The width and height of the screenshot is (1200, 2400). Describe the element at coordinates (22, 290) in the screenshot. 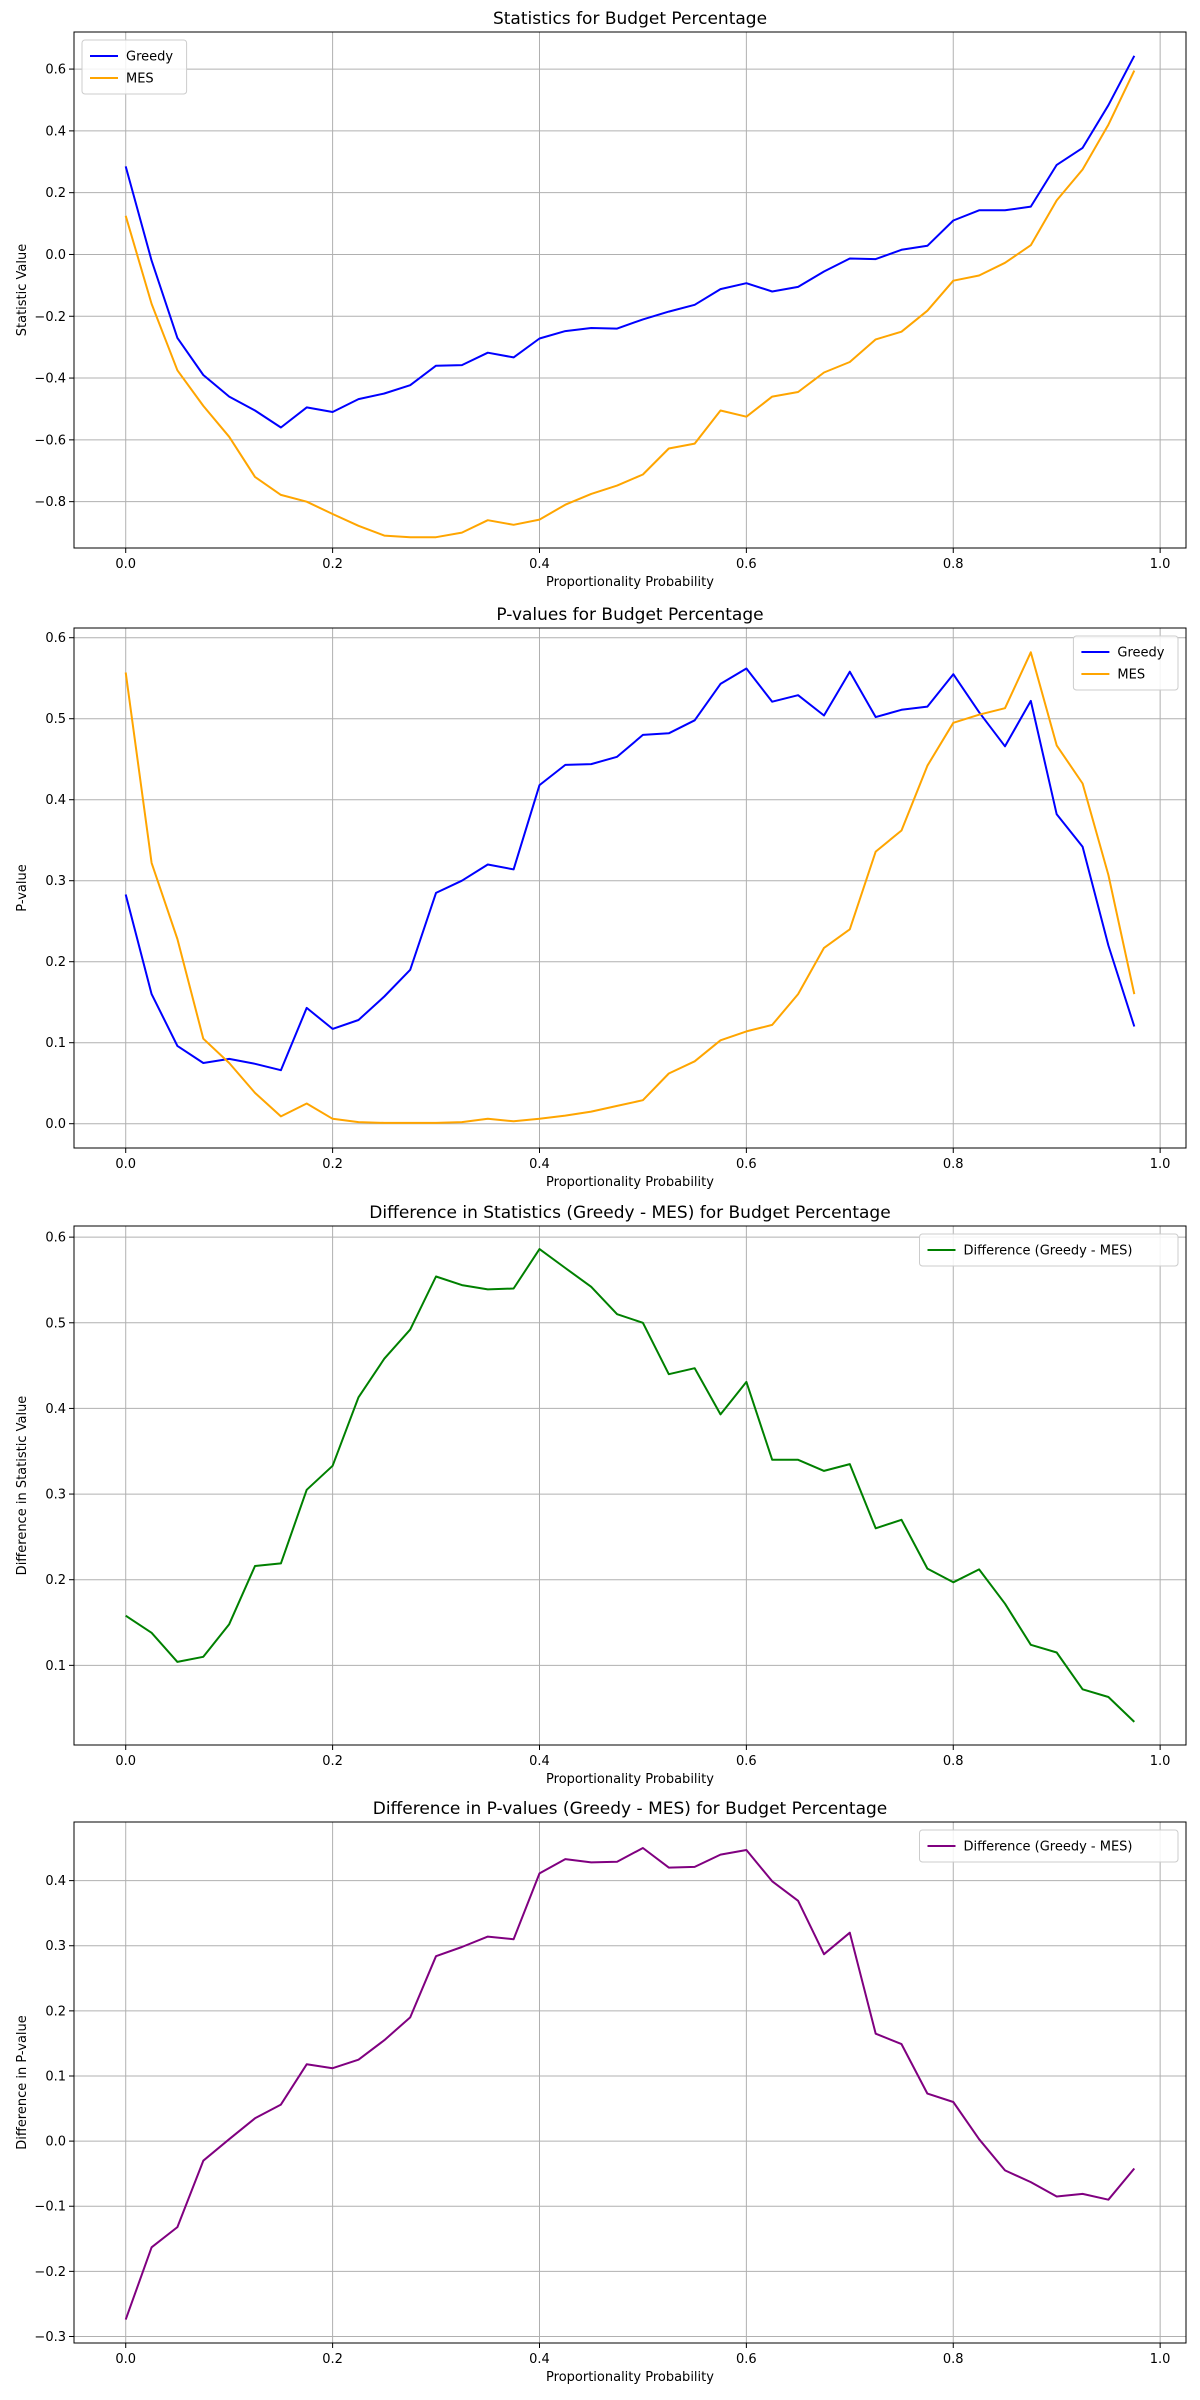

I see `y-axis-label: Statistic Value` at that location.